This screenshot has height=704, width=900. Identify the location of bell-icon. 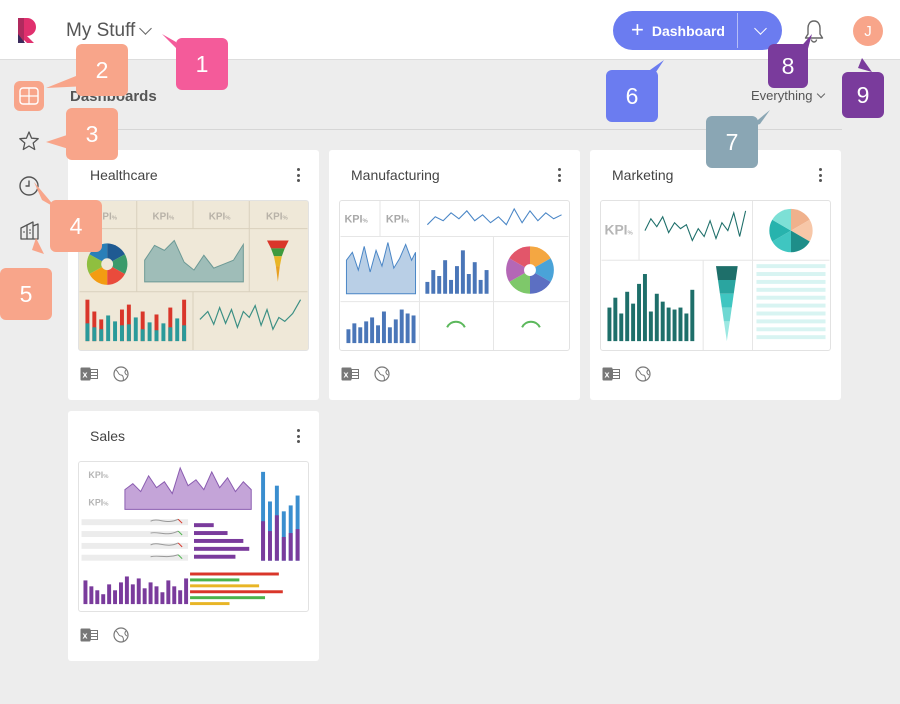
(814, 31).